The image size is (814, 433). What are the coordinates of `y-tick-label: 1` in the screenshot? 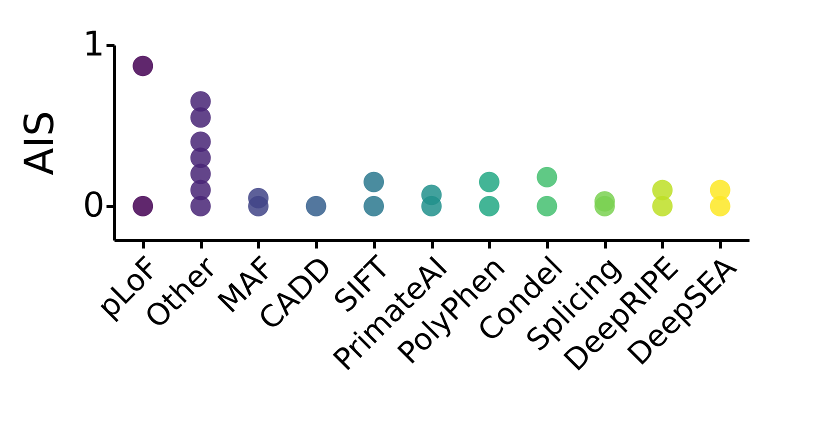 It's located at (93, 44).